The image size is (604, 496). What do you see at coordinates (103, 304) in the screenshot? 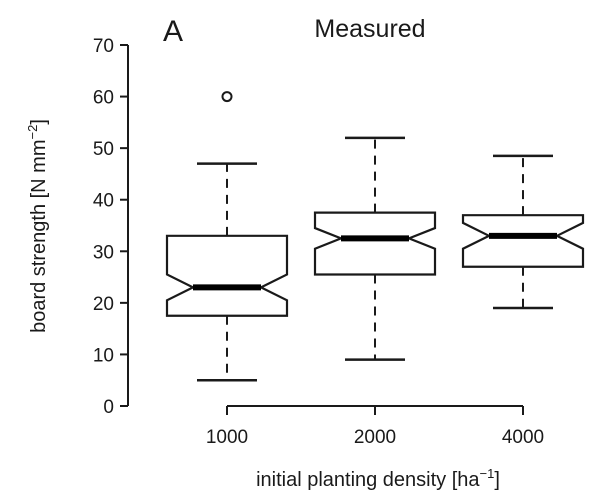
I see `y-tick-label: 20` at bounding box center [103, 304].